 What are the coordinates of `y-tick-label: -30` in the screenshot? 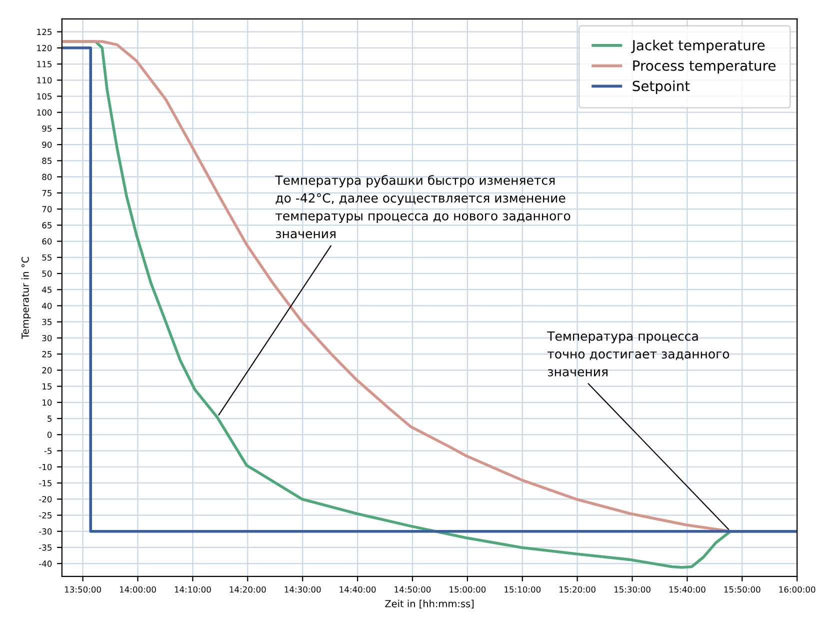 It's located at (45, 531).